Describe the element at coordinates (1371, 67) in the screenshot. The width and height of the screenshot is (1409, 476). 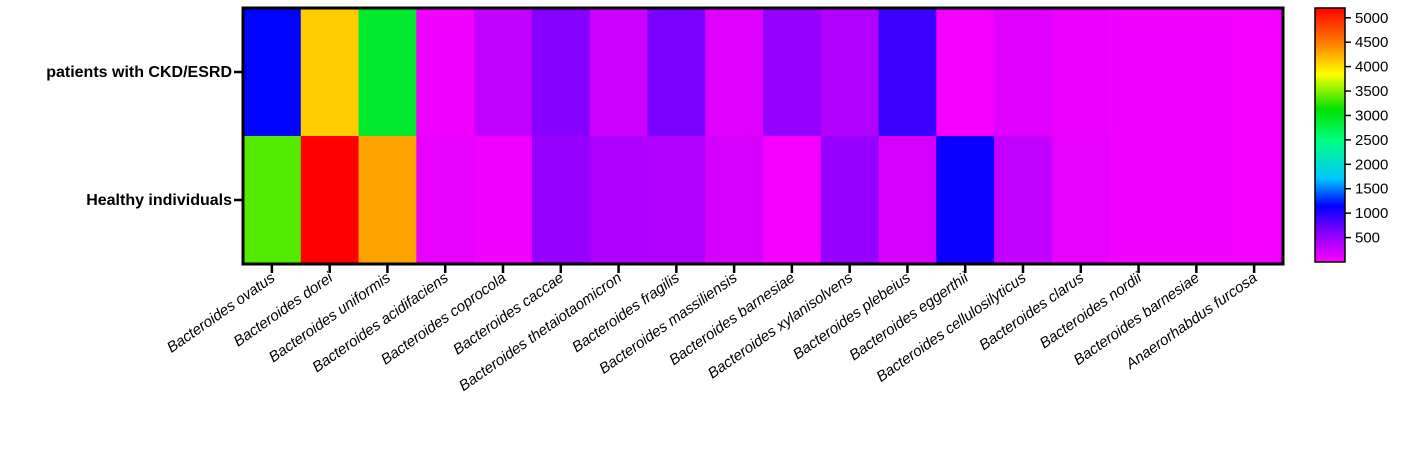
I see `colorbar-tick-label: 4000` at that location.